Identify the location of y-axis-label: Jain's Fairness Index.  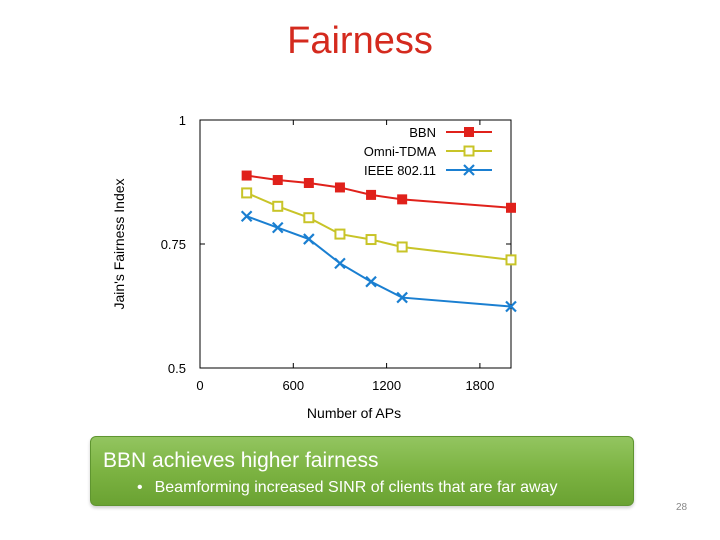
(119, 243).